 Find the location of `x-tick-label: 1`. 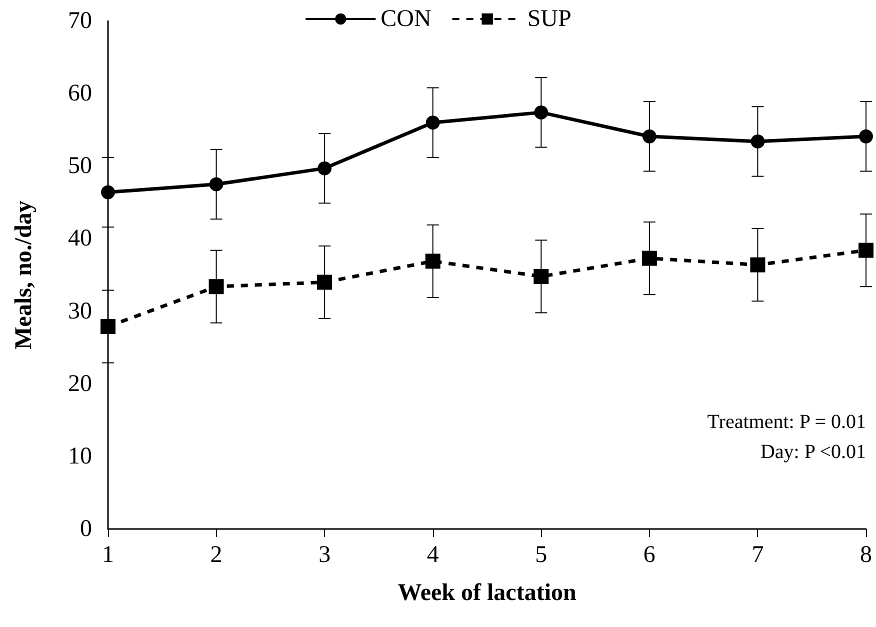

x-tick-label: 1 is located at coordinates (108, 555).